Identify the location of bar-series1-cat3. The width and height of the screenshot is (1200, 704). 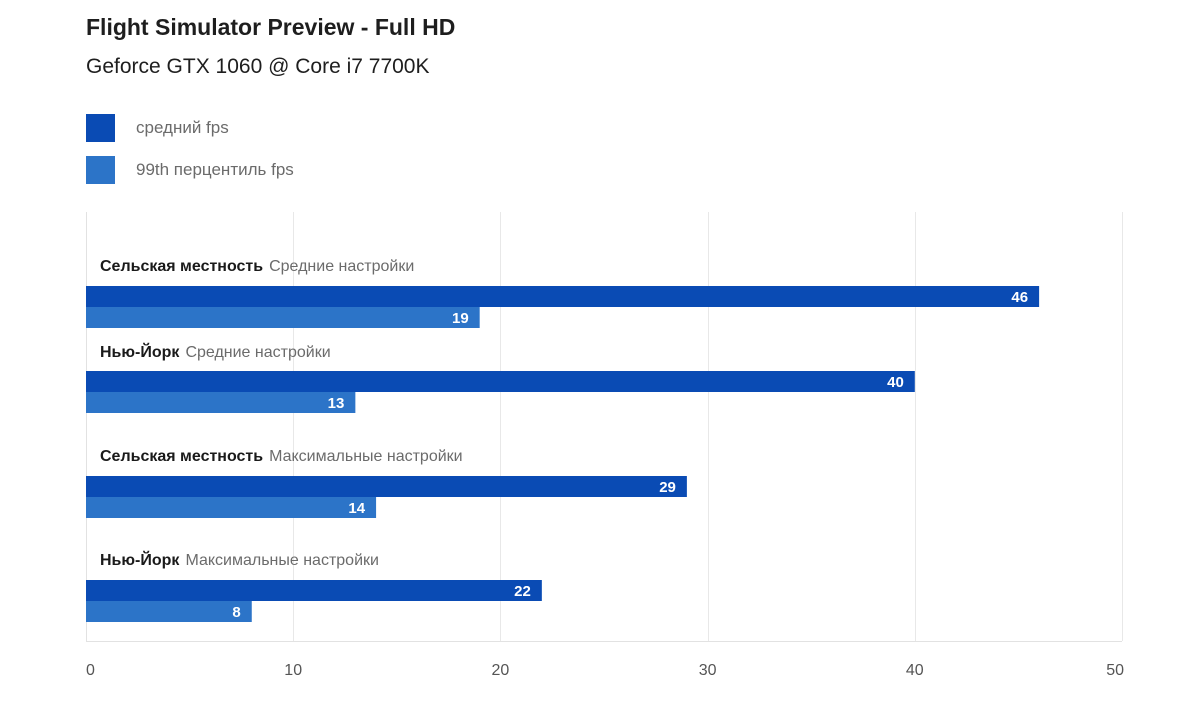
(169, 611).